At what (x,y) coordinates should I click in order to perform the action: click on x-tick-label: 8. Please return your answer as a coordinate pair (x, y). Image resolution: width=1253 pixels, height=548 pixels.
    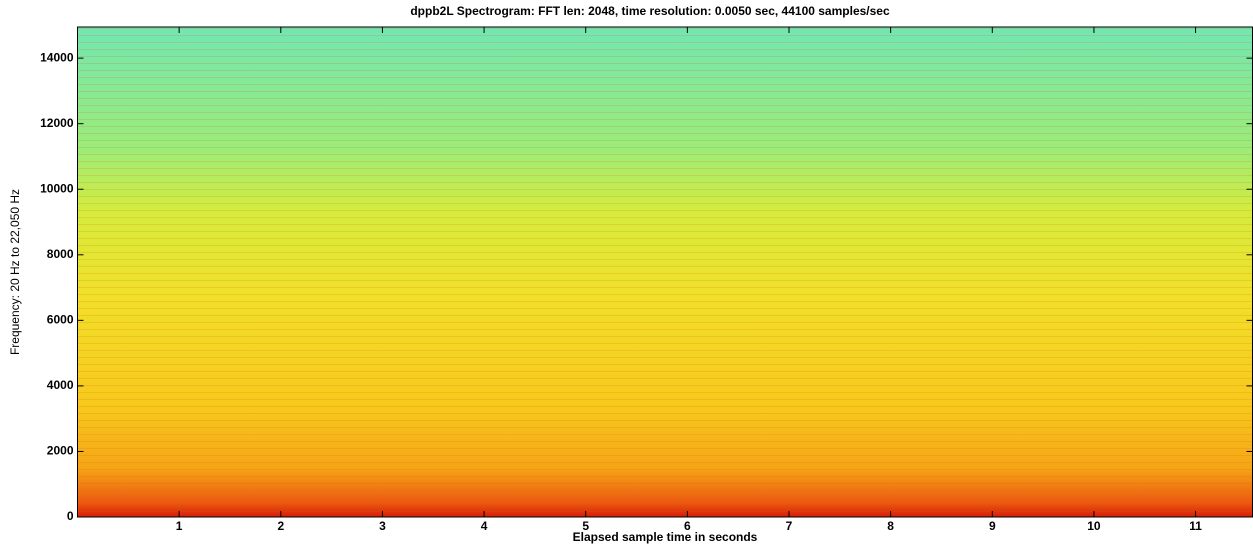
    Looking at the image, I should click on (890, 526).